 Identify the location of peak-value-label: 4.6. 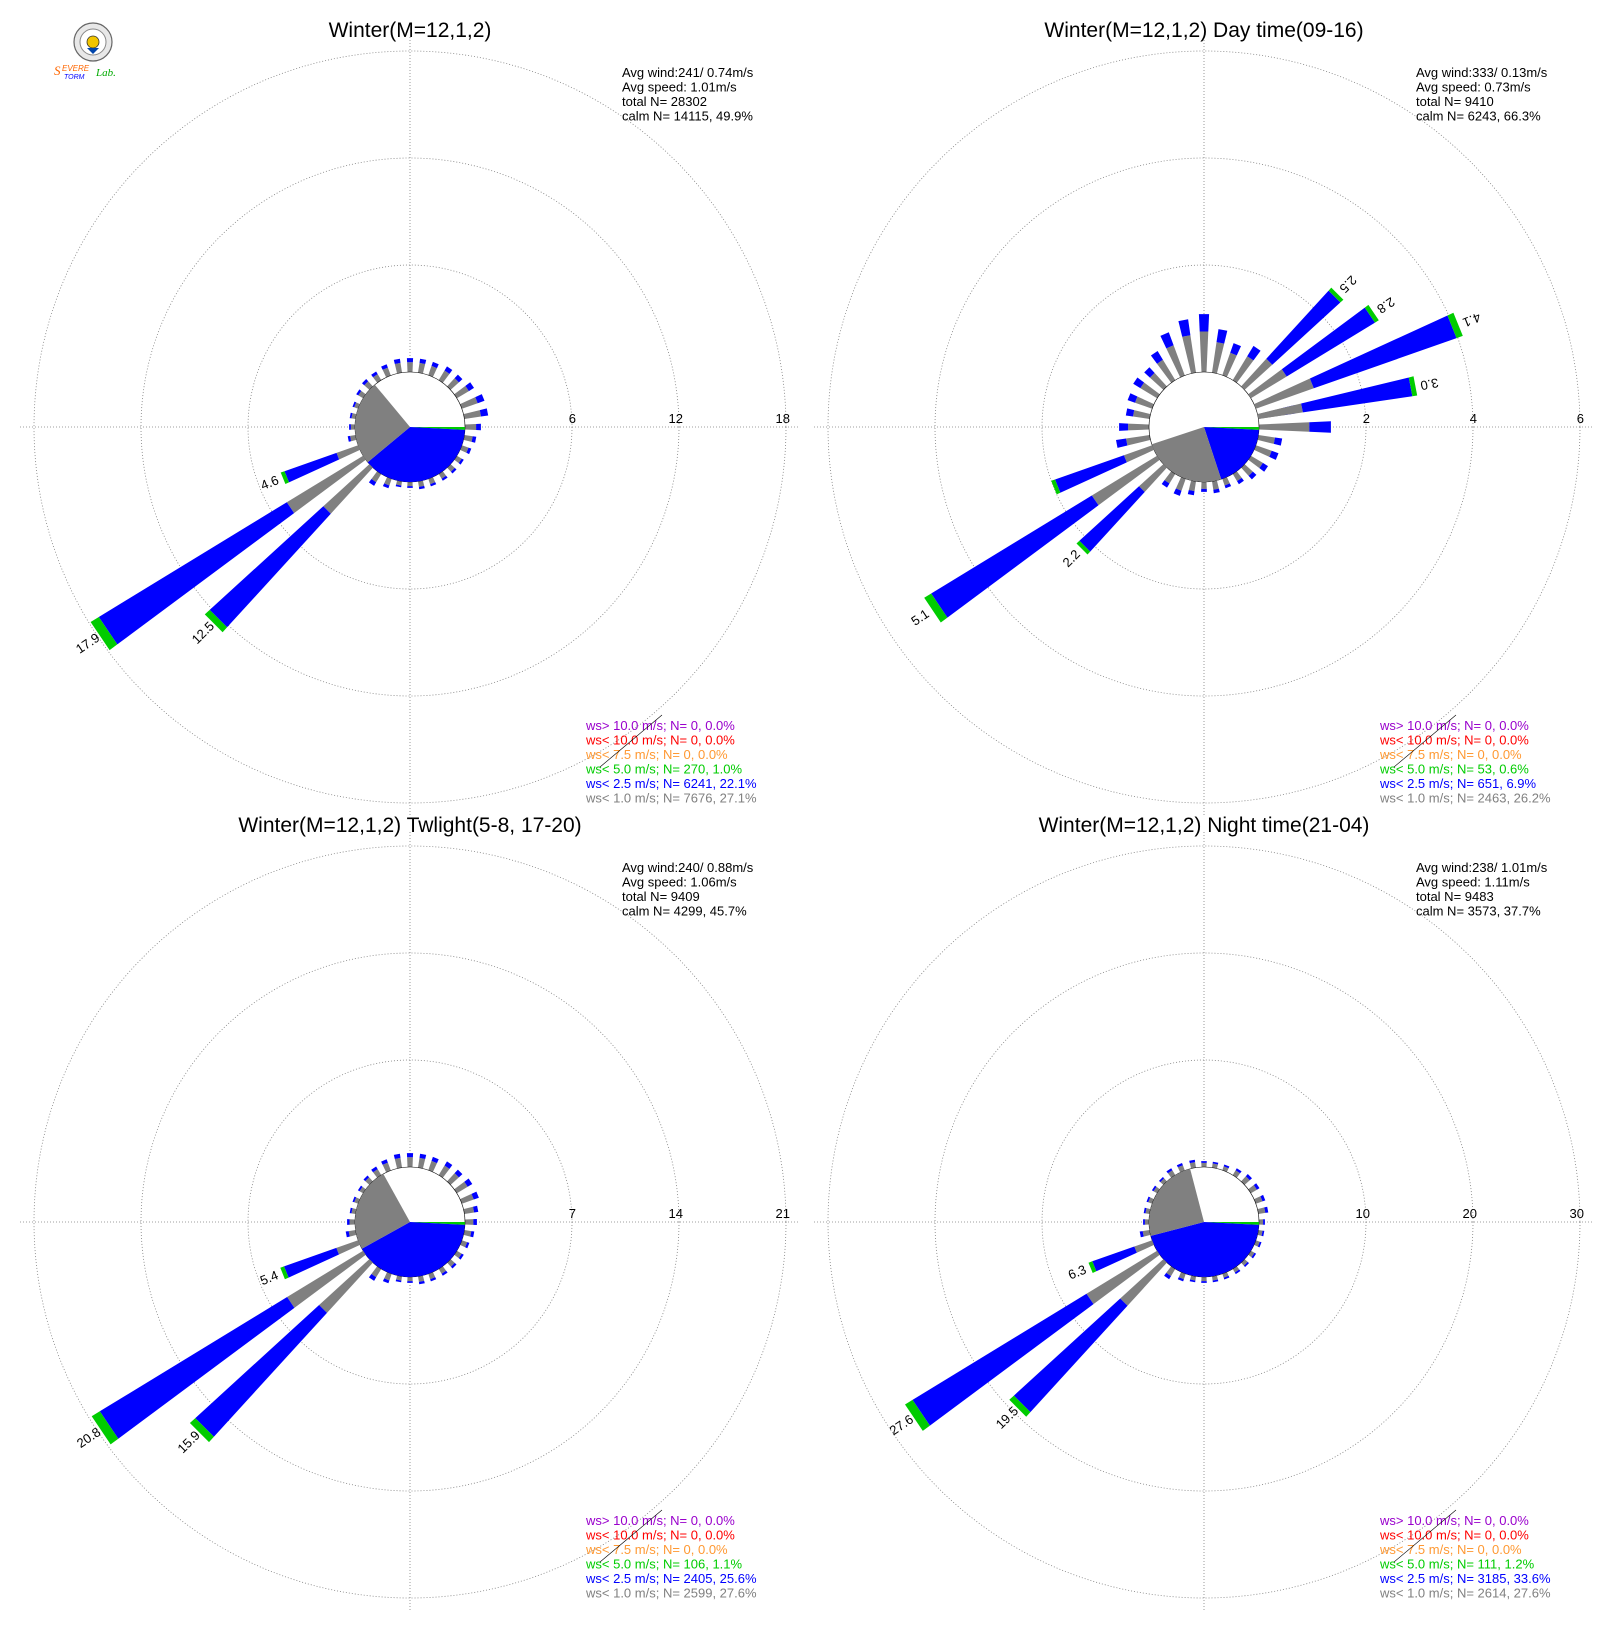
(269, 482).